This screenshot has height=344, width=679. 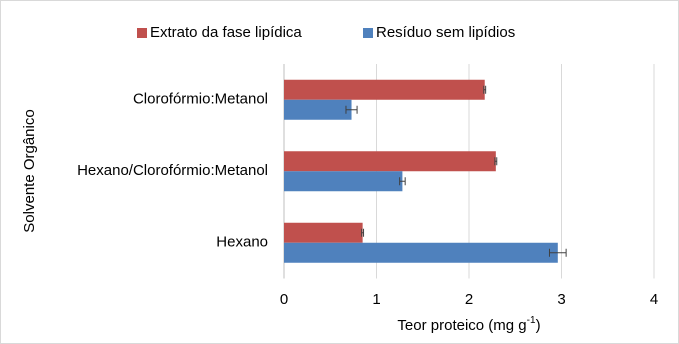 What do you see at coordinates (561, 299) in the screenshot?
I see `x-tick-label: 3` at bounding box center [561, 299].